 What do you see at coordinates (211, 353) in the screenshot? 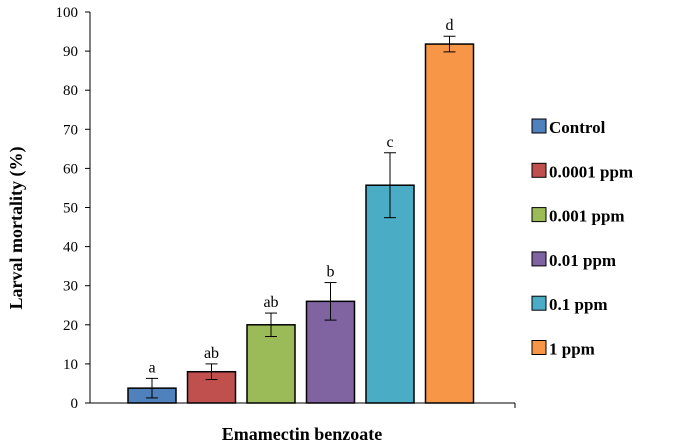
I see `significance-label-1: ab` at bounding box center [211, 353].